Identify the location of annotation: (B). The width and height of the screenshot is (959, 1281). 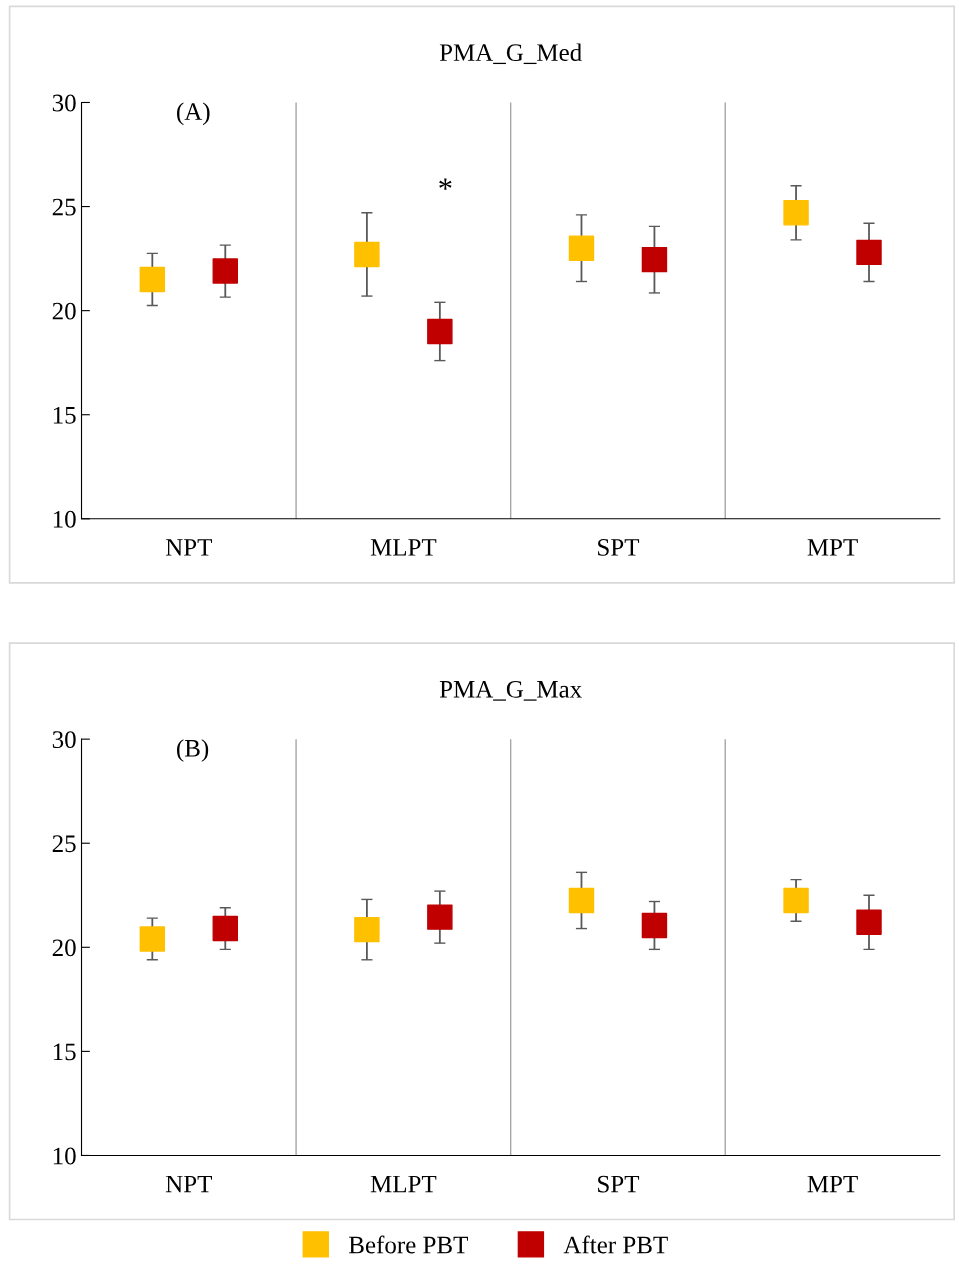
(193, 750).